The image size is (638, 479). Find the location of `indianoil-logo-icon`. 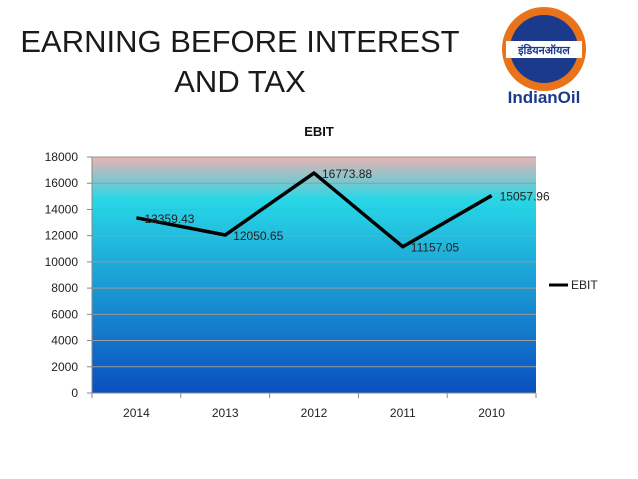

indianoil-logo-icon is located at coordinates (544, 49).